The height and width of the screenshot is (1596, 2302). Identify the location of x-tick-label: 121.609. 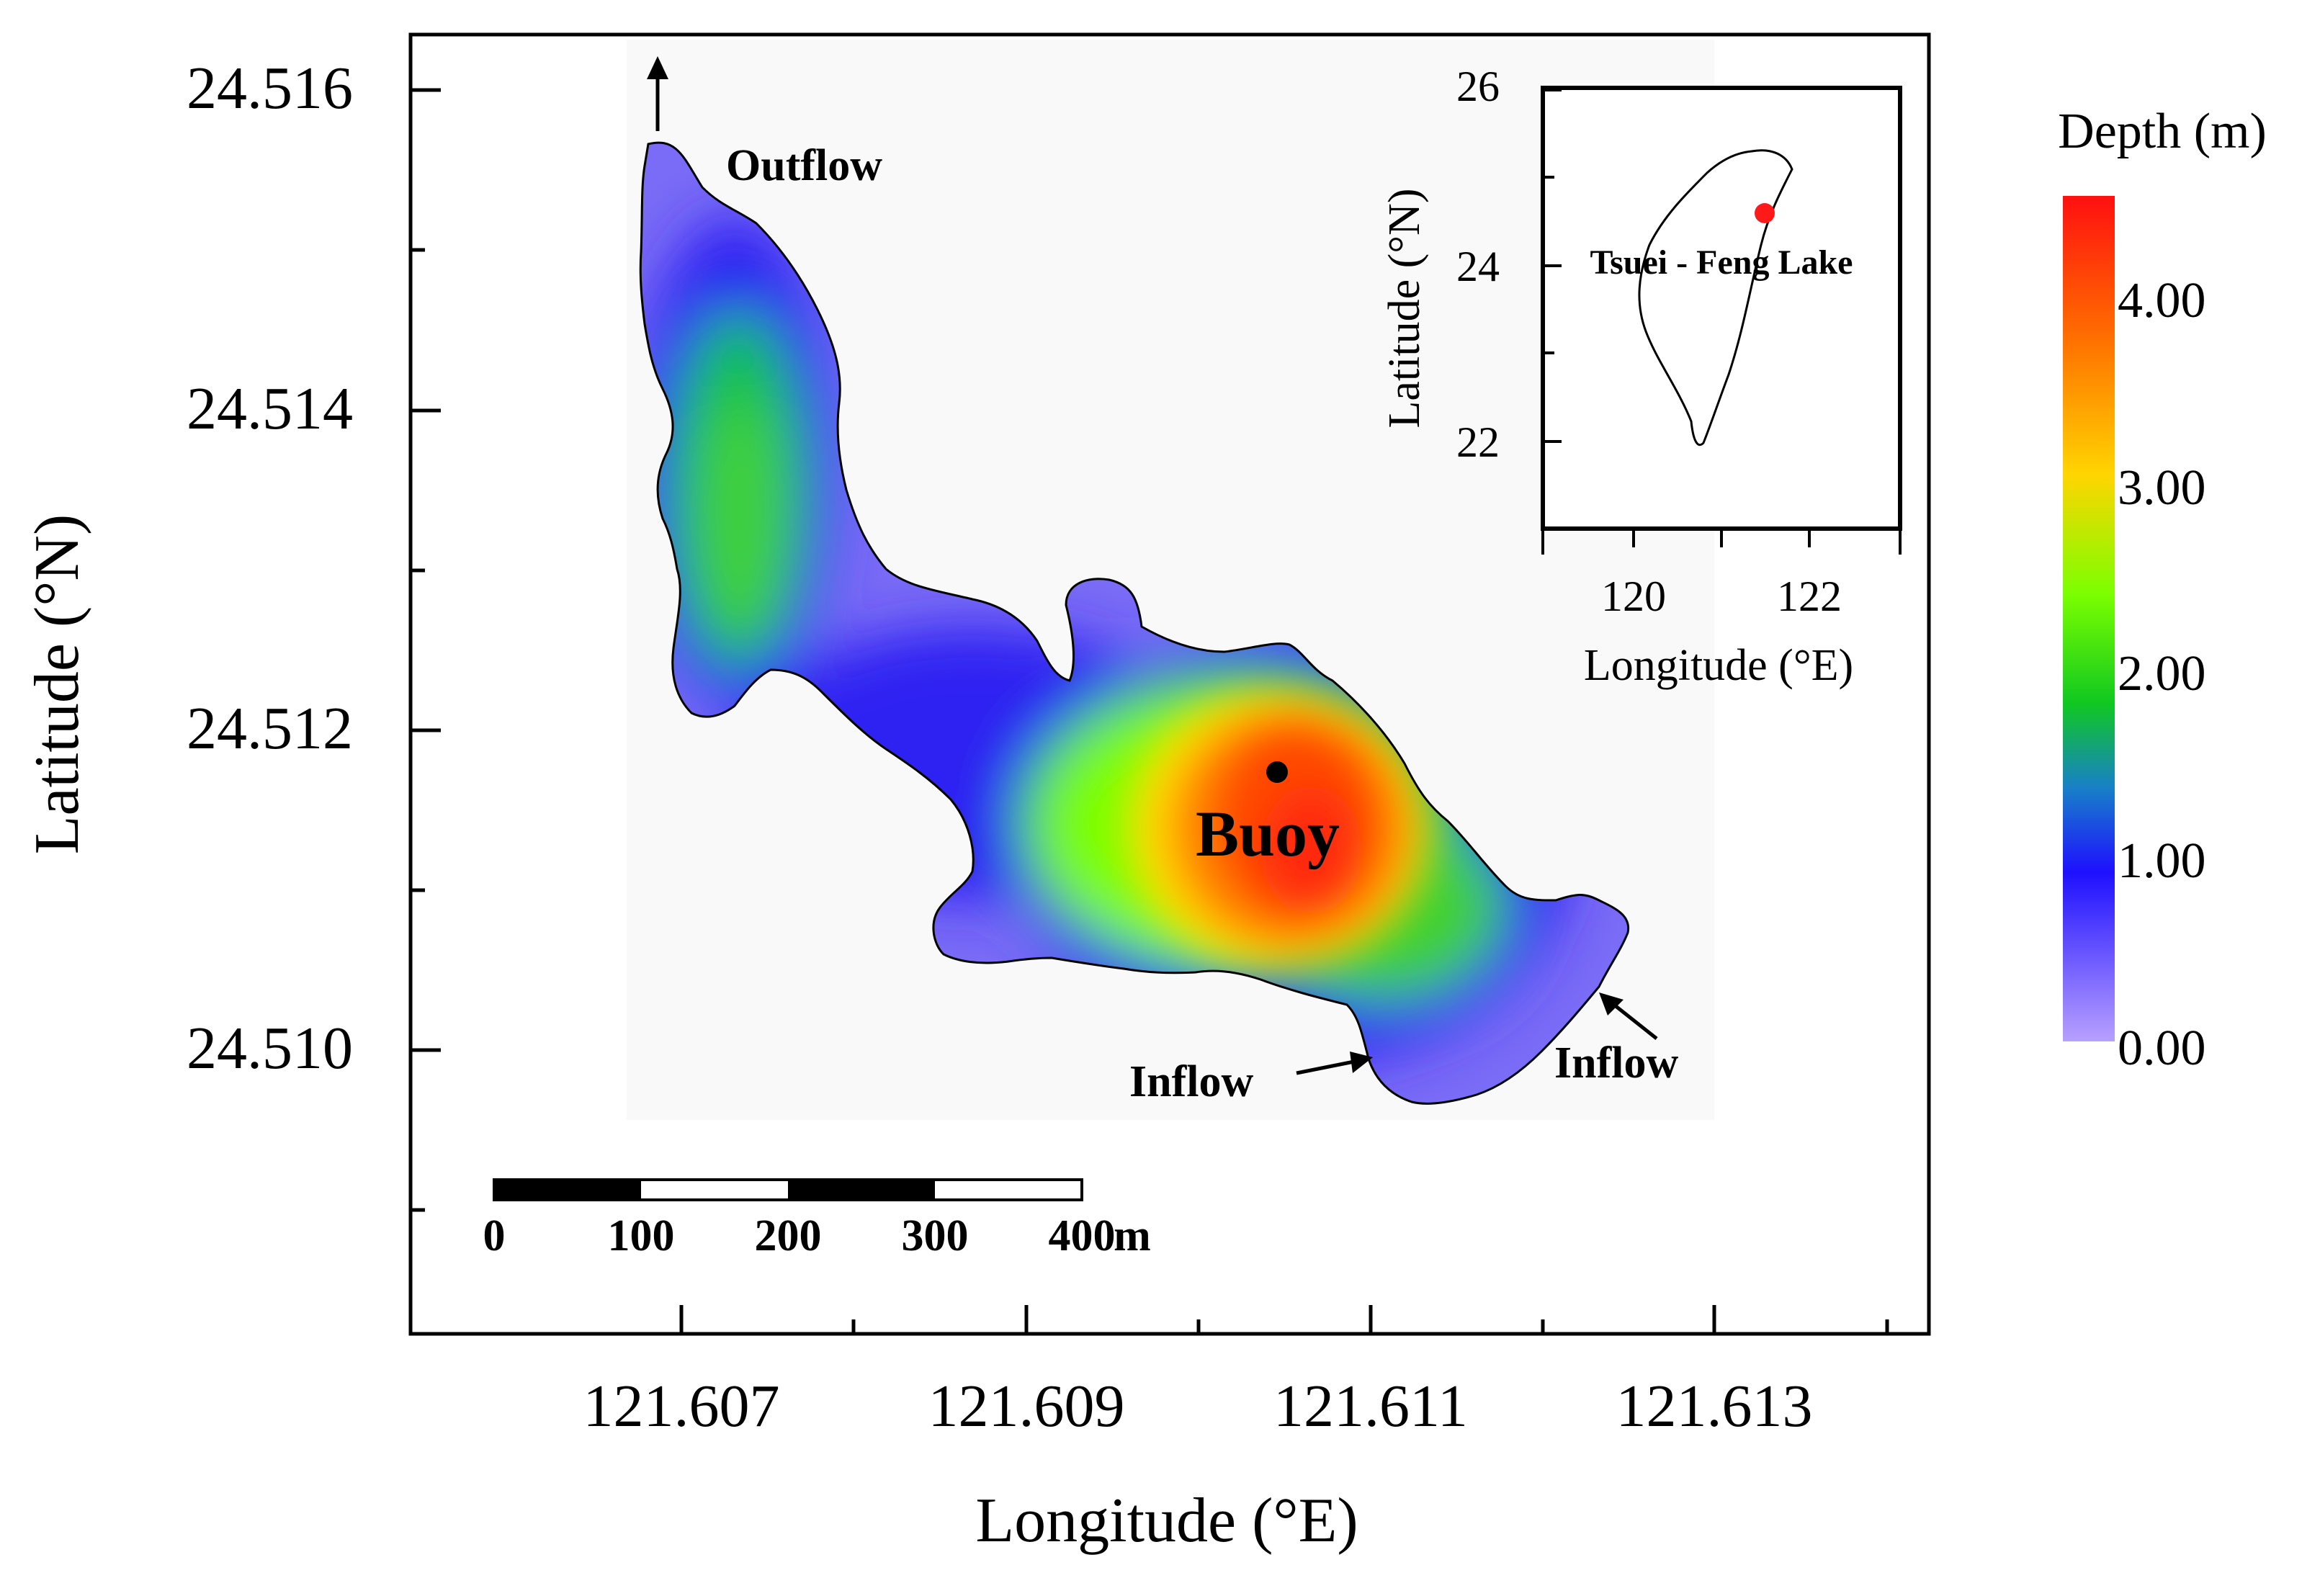
(1027, 1406).